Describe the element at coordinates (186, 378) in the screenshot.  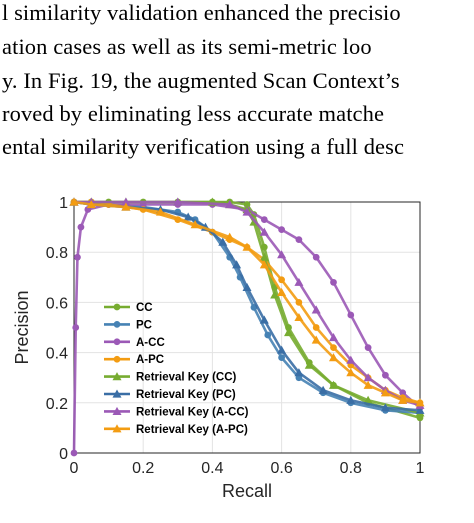
I see `legend-label: Retrieval Key (CC)` at that location.